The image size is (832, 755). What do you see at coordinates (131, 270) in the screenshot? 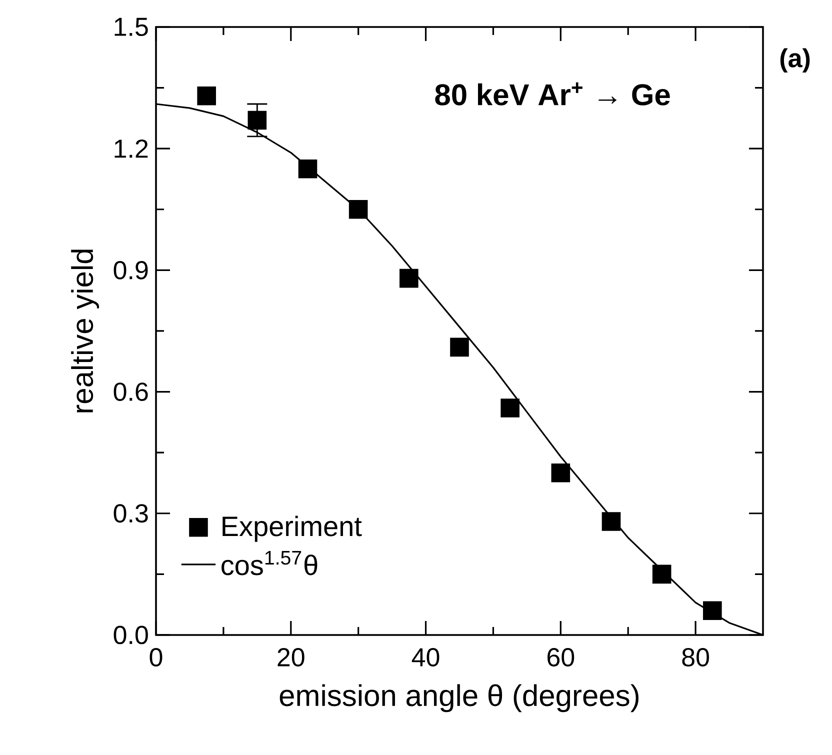
I see `y-tick-label: 0.9` at bounding box center [131, 270].